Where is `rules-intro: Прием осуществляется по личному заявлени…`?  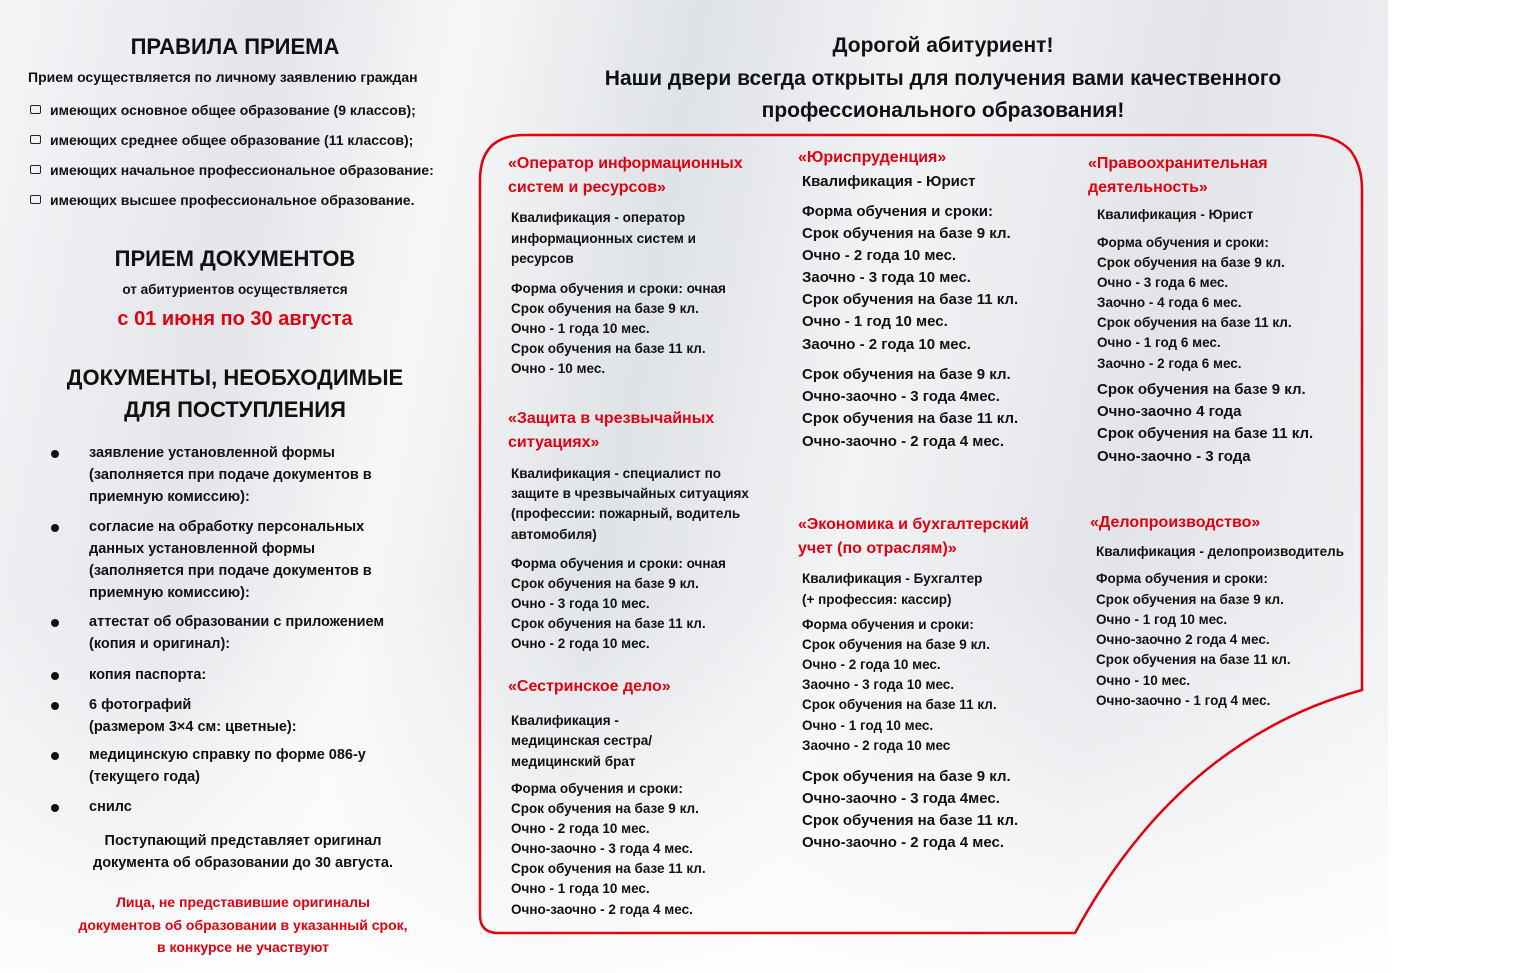 rules-intro: Прием осуществляется по личному заявлени… is located at coordinates (223, 76).